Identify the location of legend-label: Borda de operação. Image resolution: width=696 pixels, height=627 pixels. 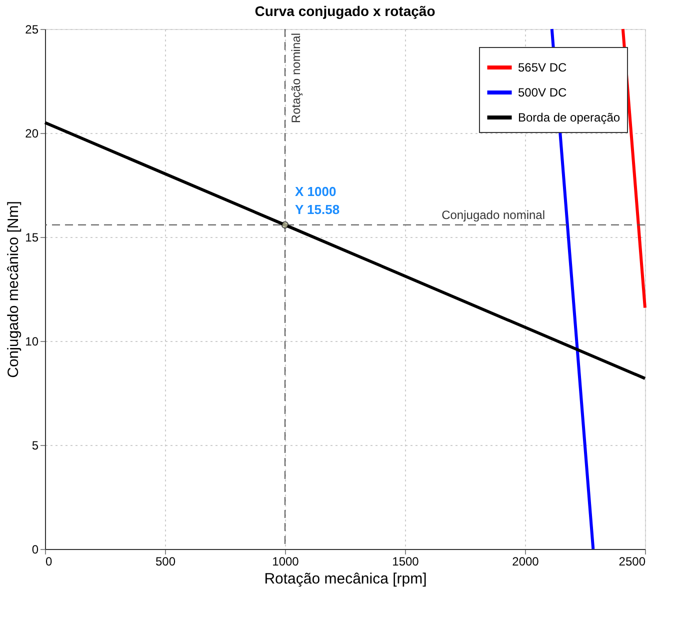
(569, 117).